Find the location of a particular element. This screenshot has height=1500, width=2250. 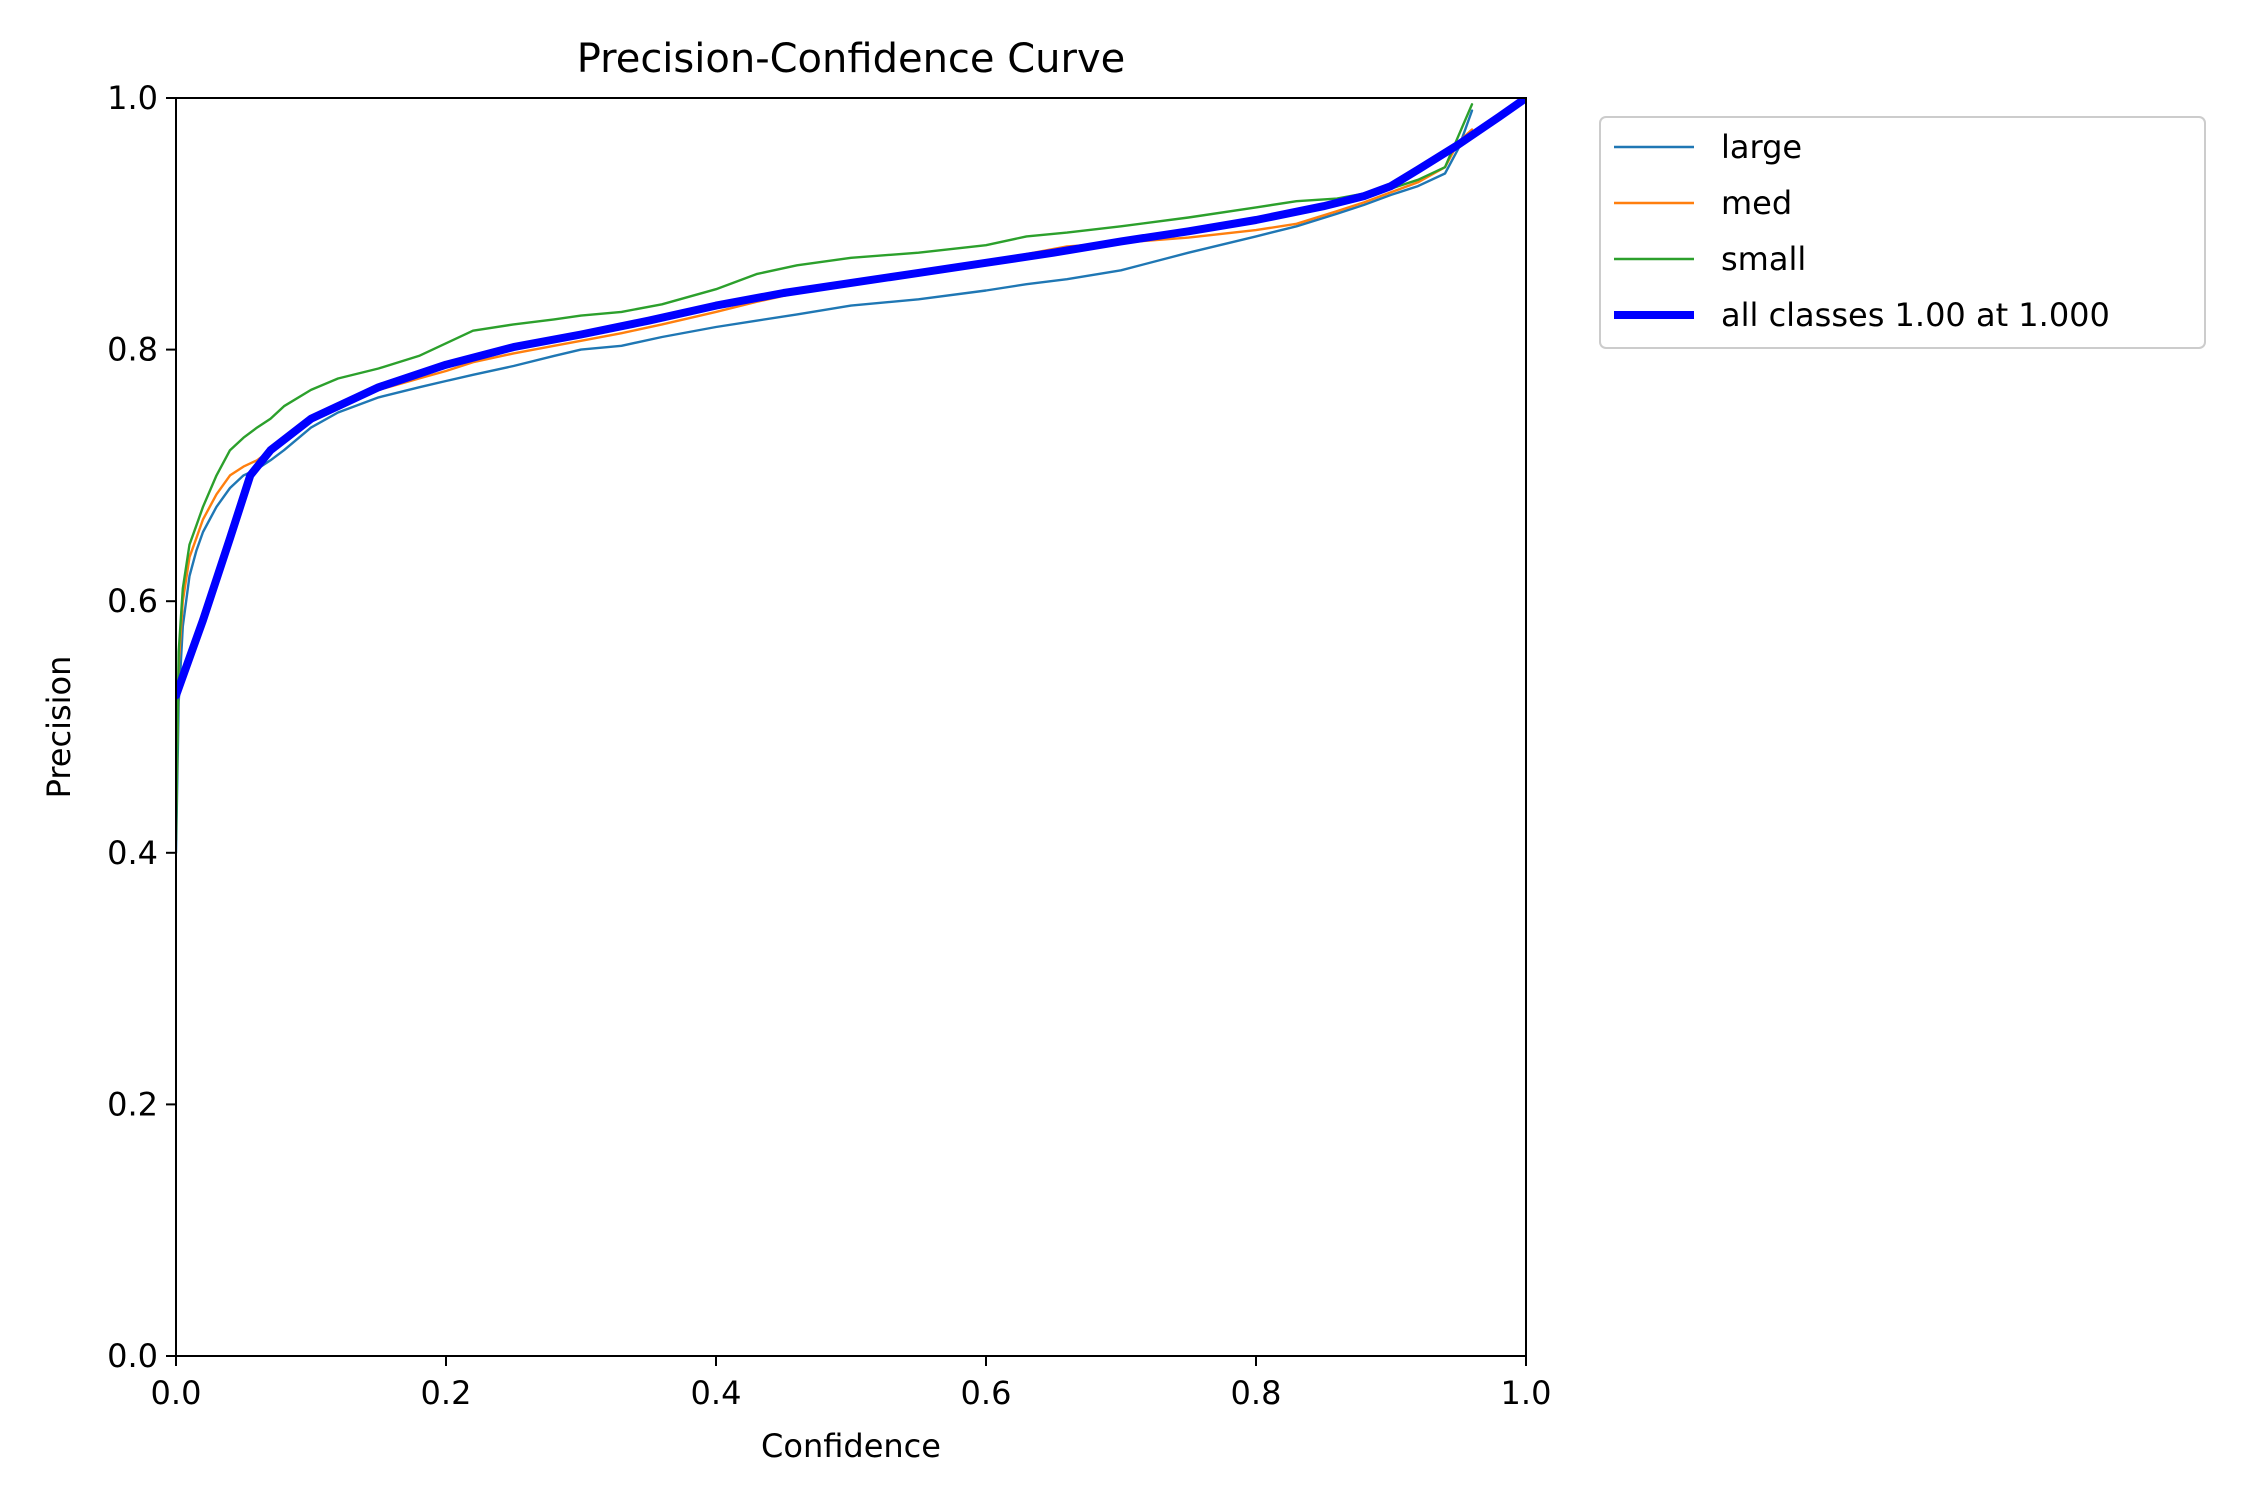

chart-title: Precision-Confidence Curve is located at coordinates (851, 59).